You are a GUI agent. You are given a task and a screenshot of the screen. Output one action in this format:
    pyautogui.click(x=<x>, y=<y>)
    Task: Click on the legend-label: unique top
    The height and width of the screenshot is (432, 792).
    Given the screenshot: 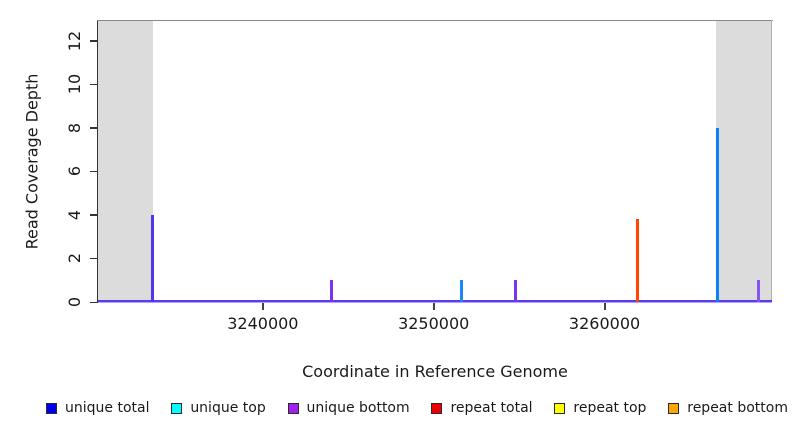 What is the action you would take?
    pyautogui.click(x=228, y=408)
    